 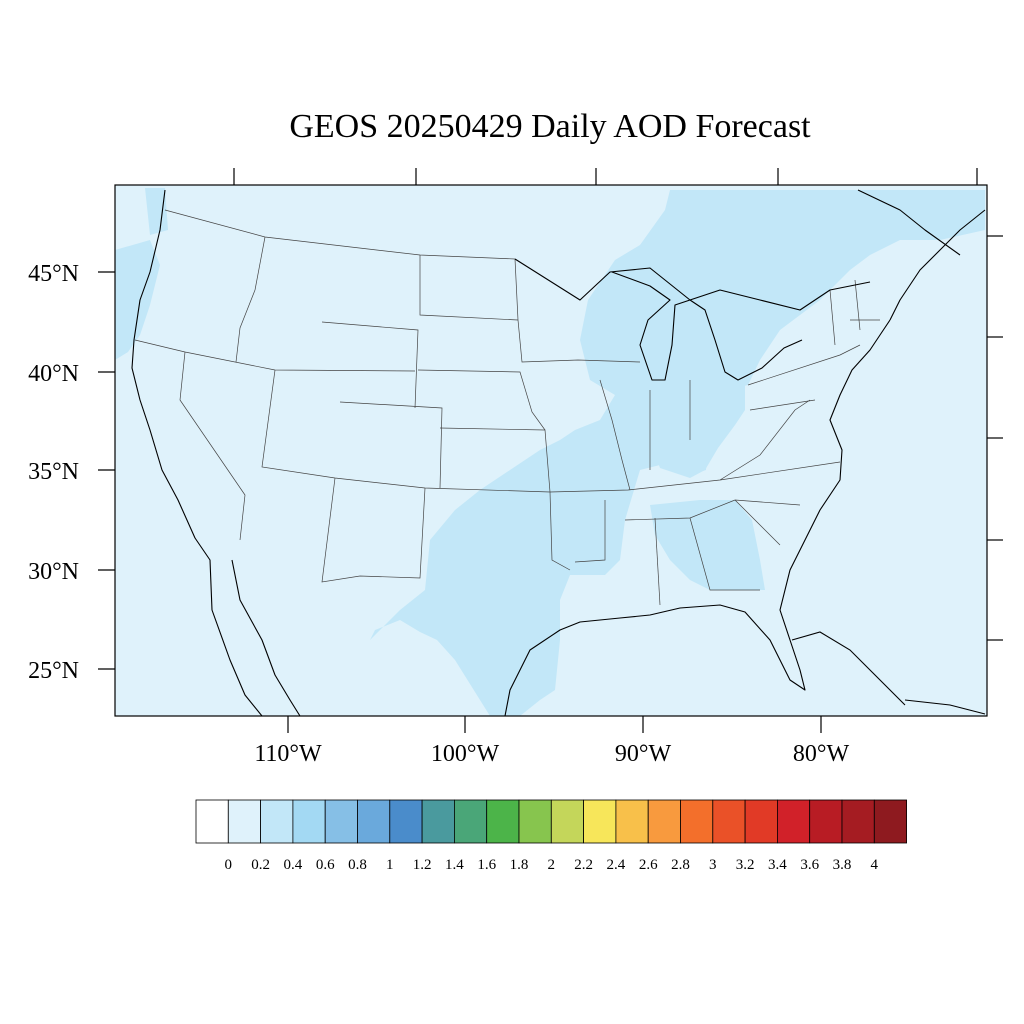 I want to click on colorbar-tick-label: 3.6, so click(x=809, y=865).